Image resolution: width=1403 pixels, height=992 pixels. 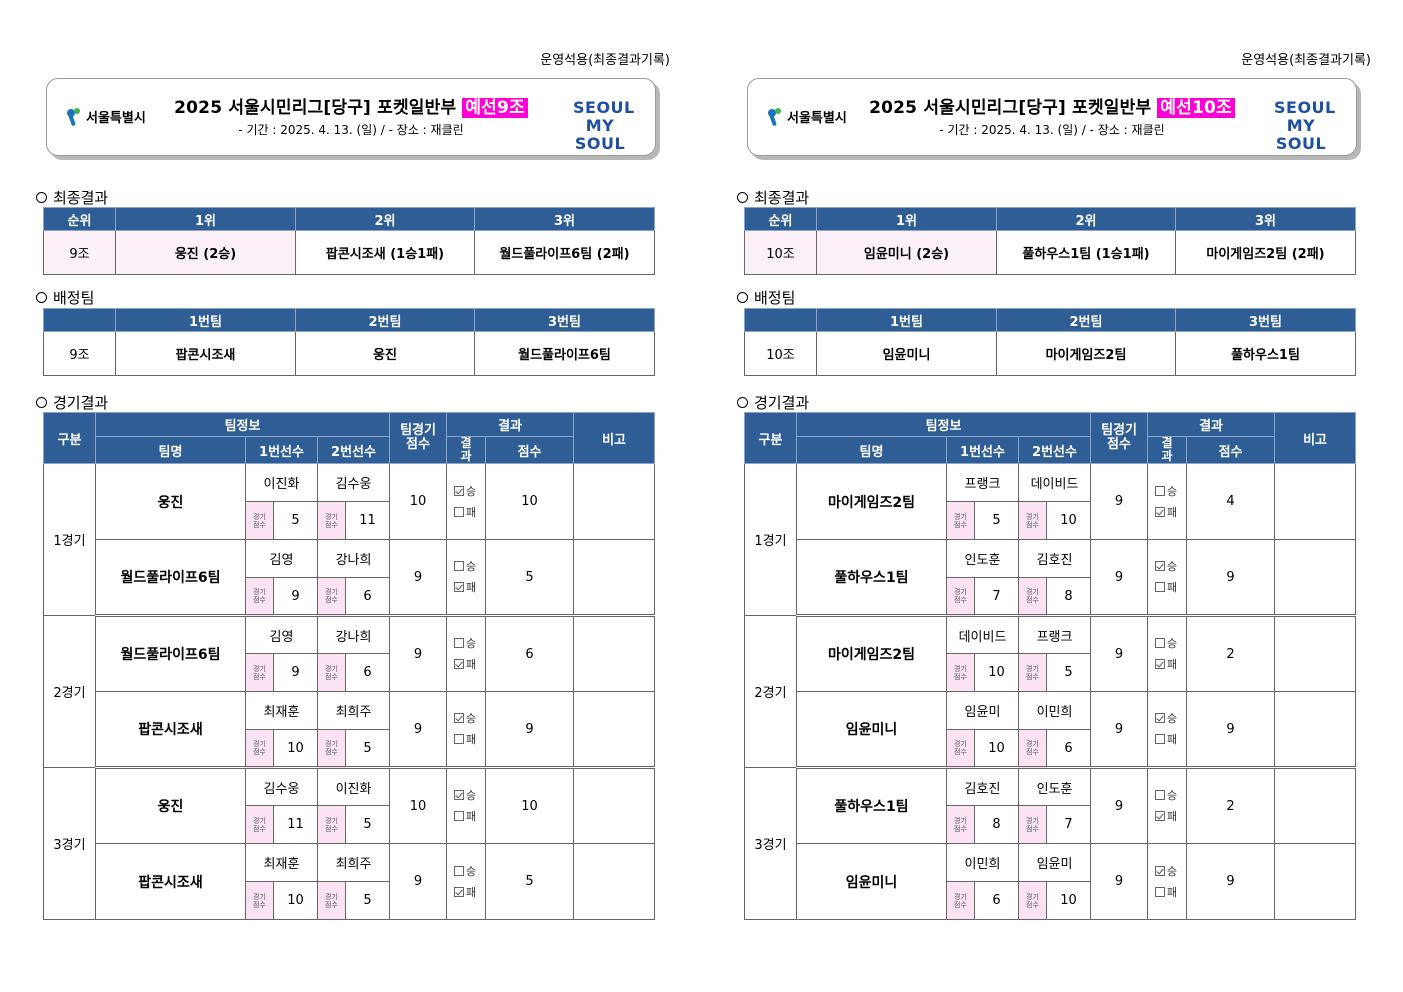 What do you see at coordinates (281, 482) in the screenshot?
I see `player1-name: 이진화` at bounding box center [281, 482].